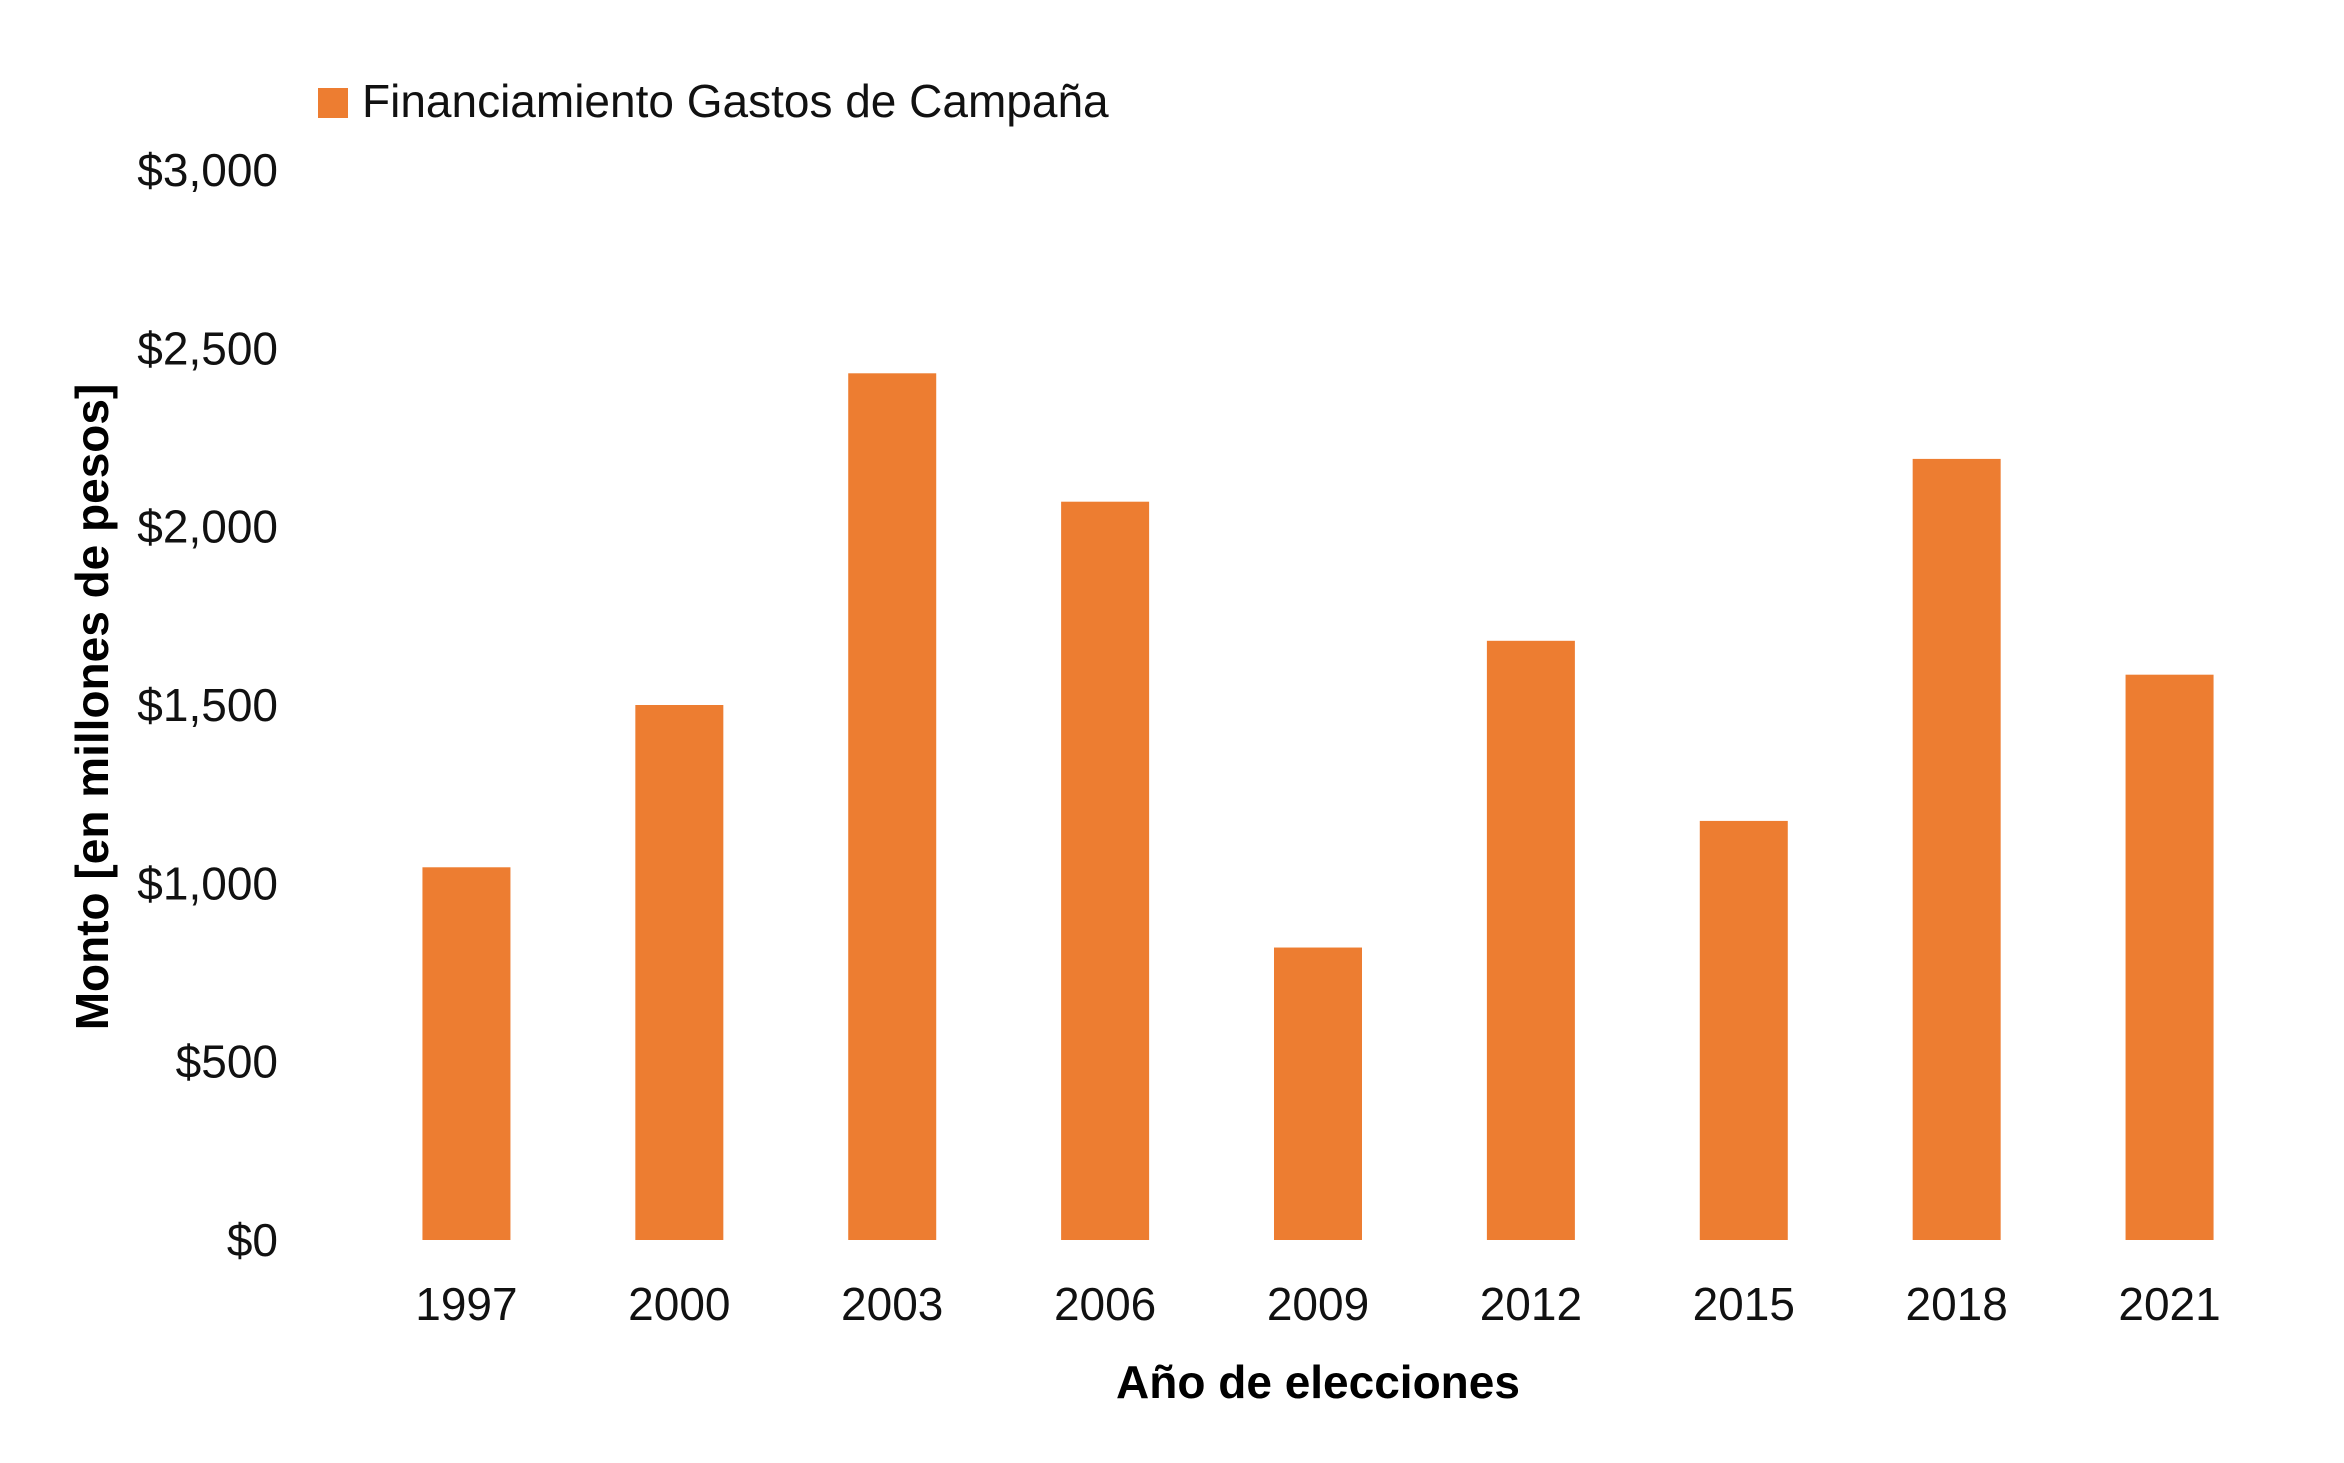  I want to click on y-tick-label: $2,500, so click(207, 348).